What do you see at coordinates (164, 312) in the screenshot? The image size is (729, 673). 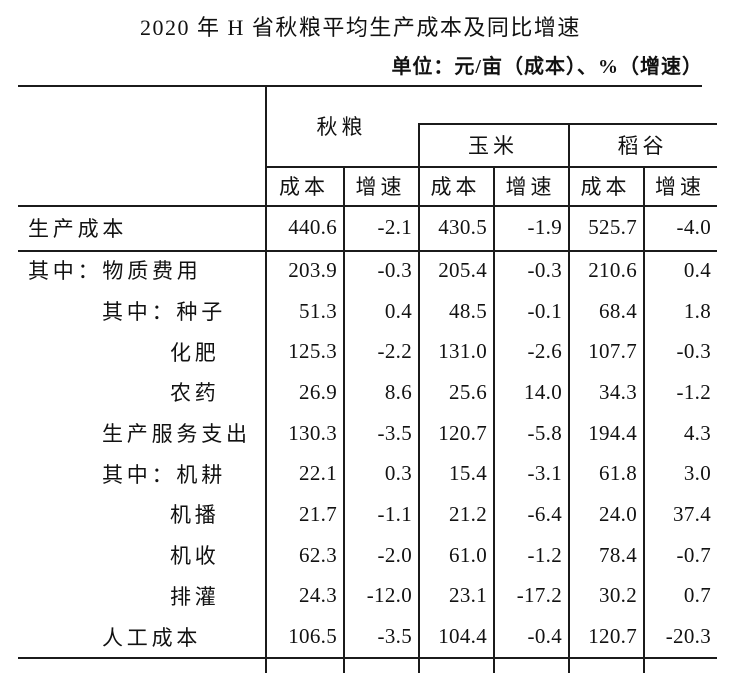 I see `row-label: 其中：种子` at bounding box center [164, 312].